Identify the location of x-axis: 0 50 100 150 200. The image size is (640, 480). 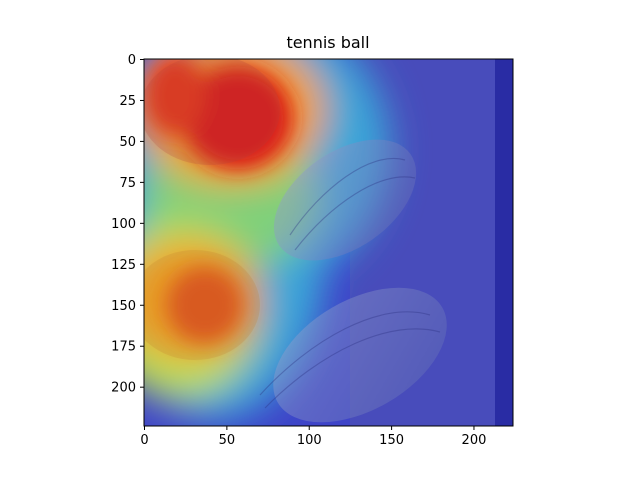
(313, 437).